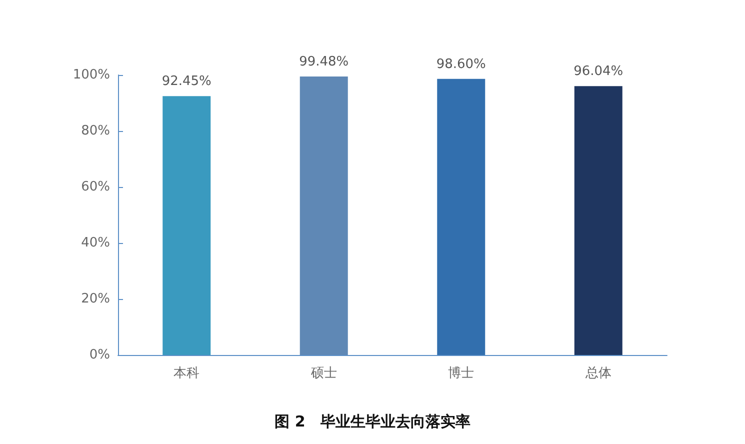  Describe the element at coordinates (187, 82) in the screenshot. I see `data-label: 92.45%` at that location.